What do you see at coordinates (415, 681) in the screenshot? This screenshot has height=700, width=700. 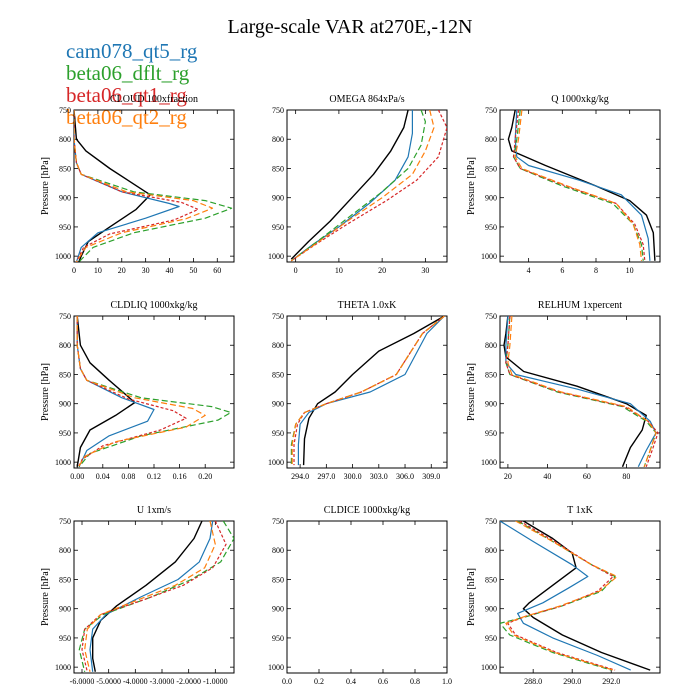 I see `x-tick-label: 0.8` at bounding box center [415, 681].